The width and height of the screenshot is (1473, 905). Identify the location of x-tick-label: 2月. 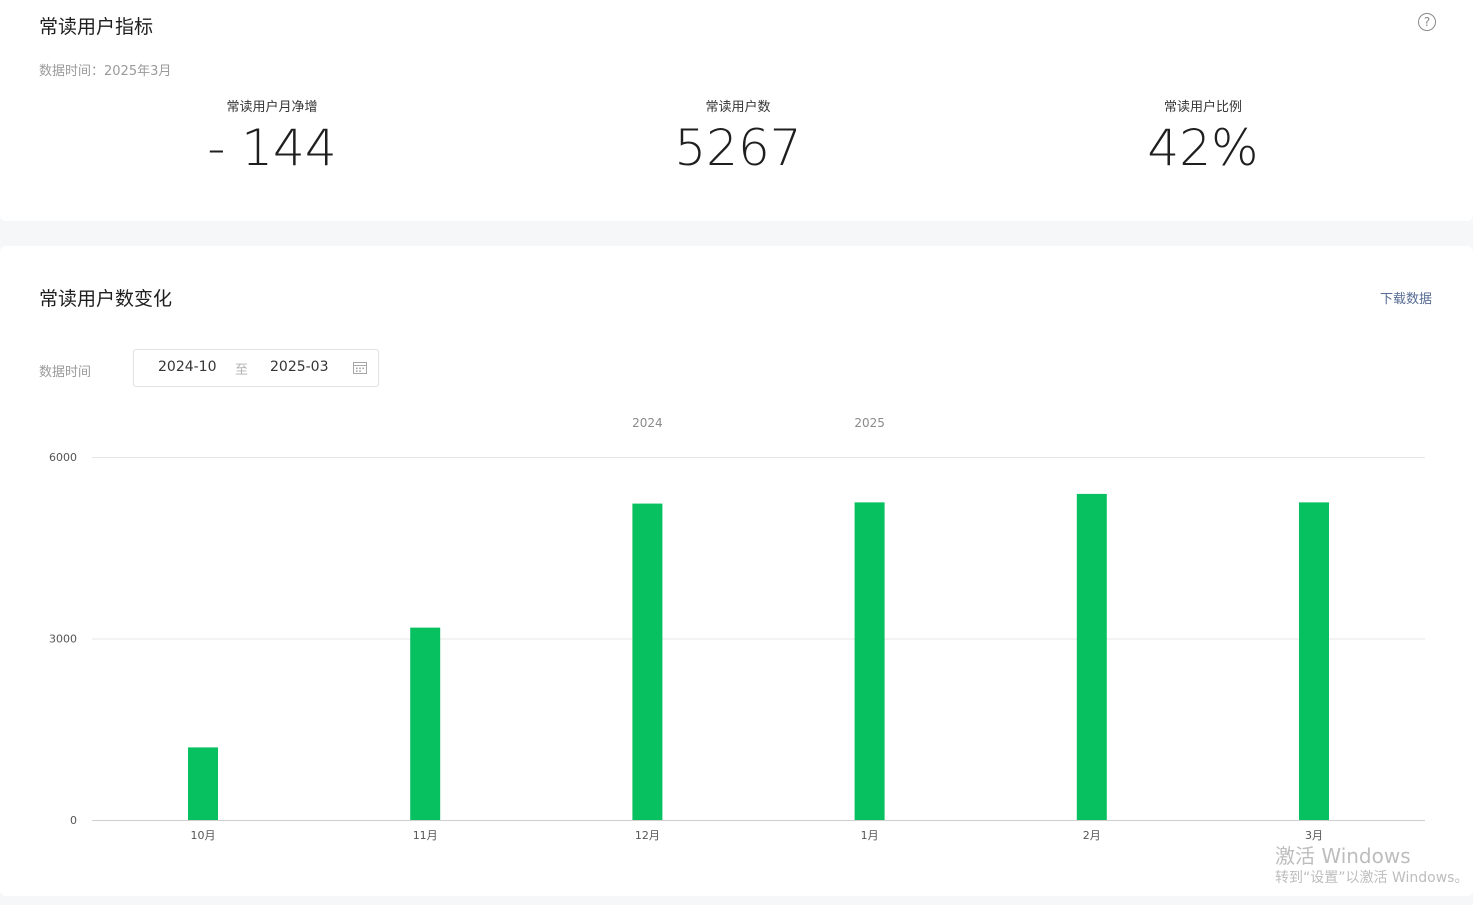
(1092, 835).